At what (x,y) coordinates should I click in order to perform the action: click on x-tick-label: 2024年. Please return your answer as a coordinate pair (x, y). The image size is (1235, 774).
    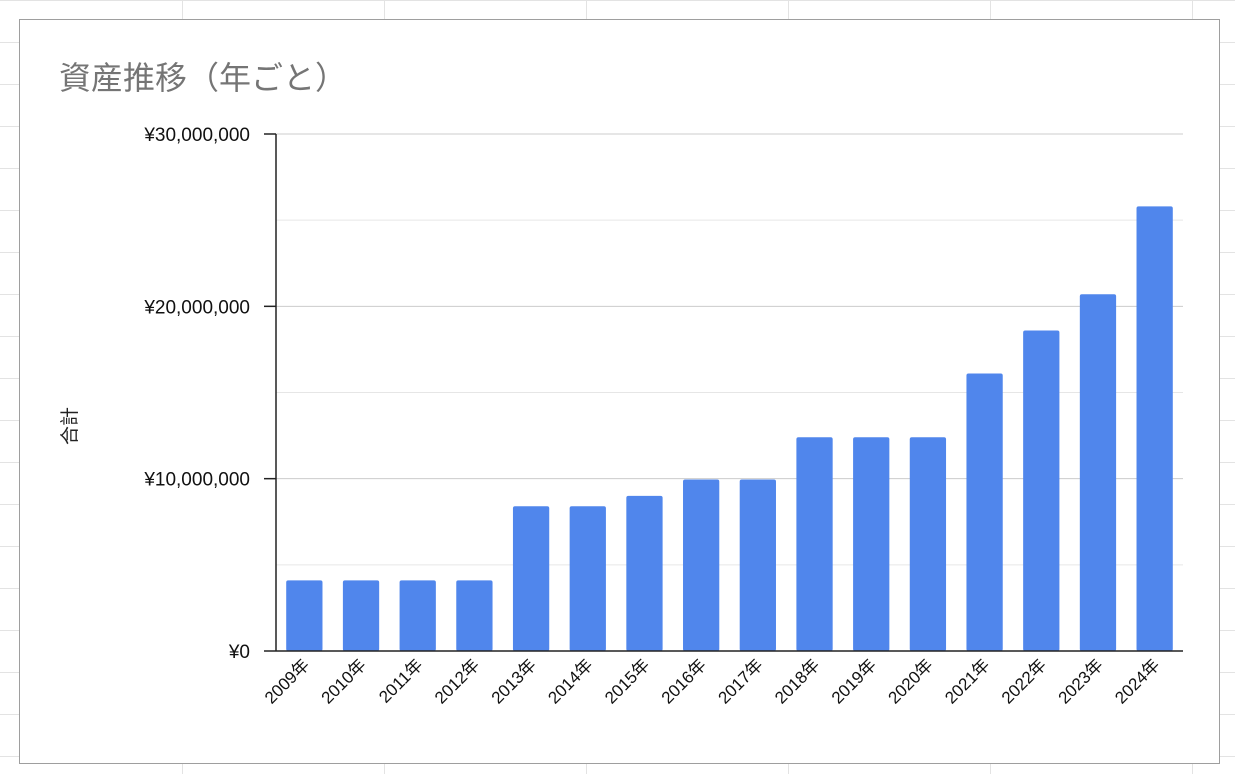
    Looking at the image, I should click on (1137, 681).